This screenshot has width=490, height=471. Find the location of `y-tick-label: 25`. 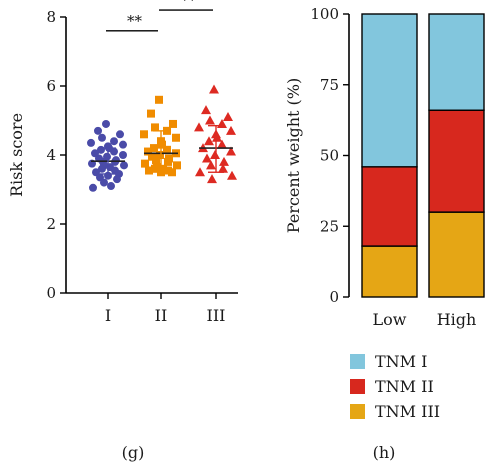

y-tick-label: 25 is located at coordinates (329, 226).